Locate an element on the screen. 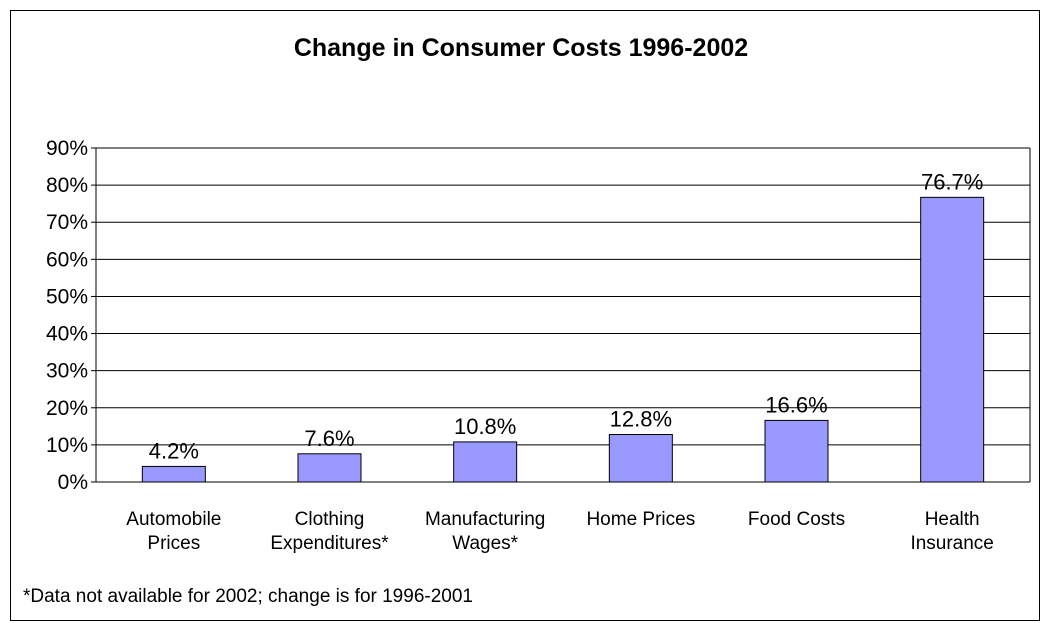 Image resolution: width=1042 pixels, height=623 pixels. data-label: 7.6% is located at coordinates (329, 438).